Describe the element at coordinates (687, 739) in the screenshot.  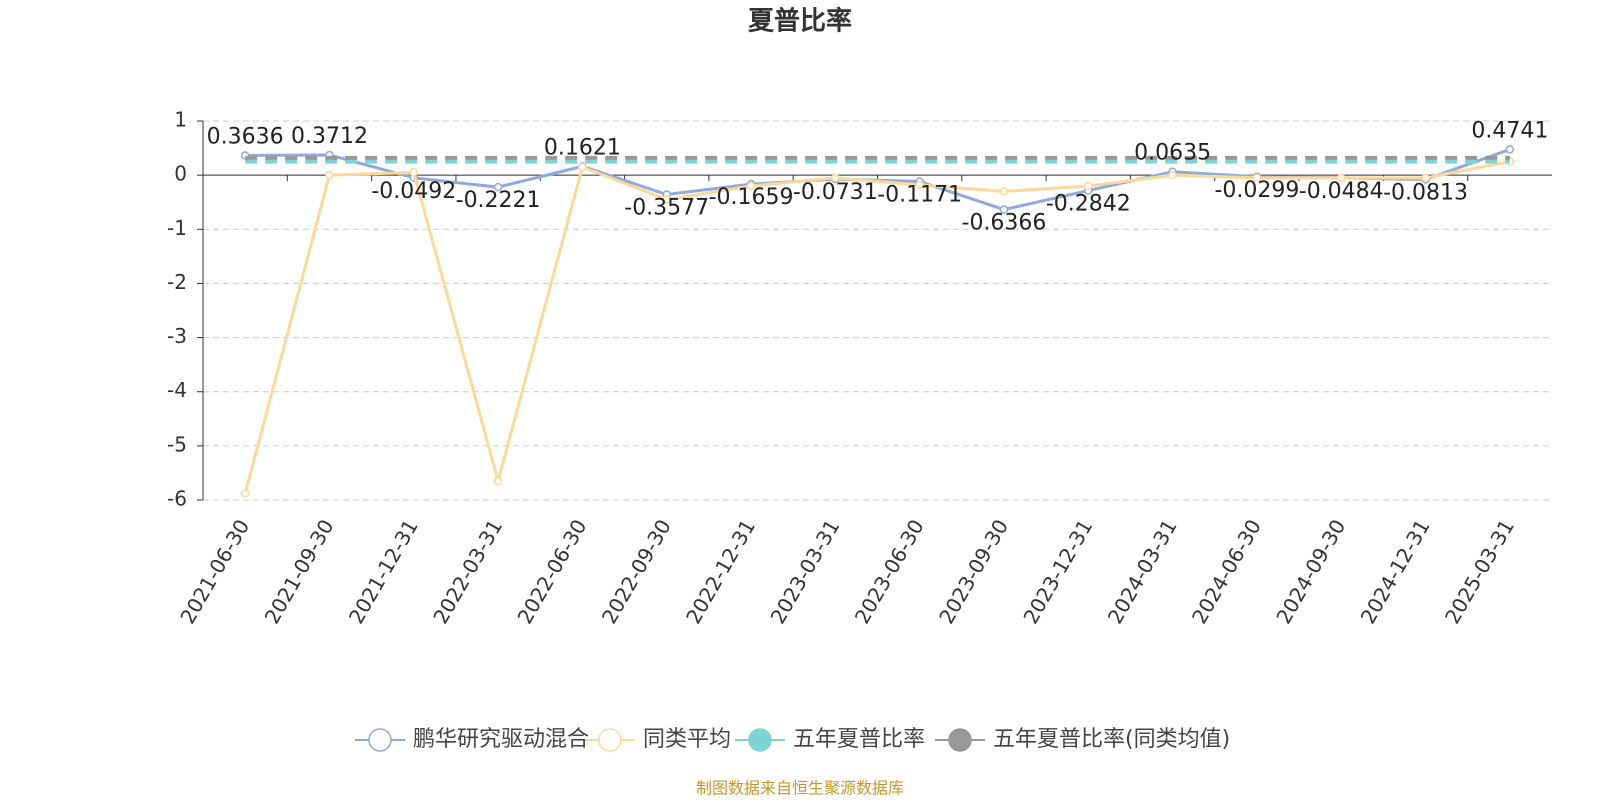
I see `legend-label: 同类平均` at that location.